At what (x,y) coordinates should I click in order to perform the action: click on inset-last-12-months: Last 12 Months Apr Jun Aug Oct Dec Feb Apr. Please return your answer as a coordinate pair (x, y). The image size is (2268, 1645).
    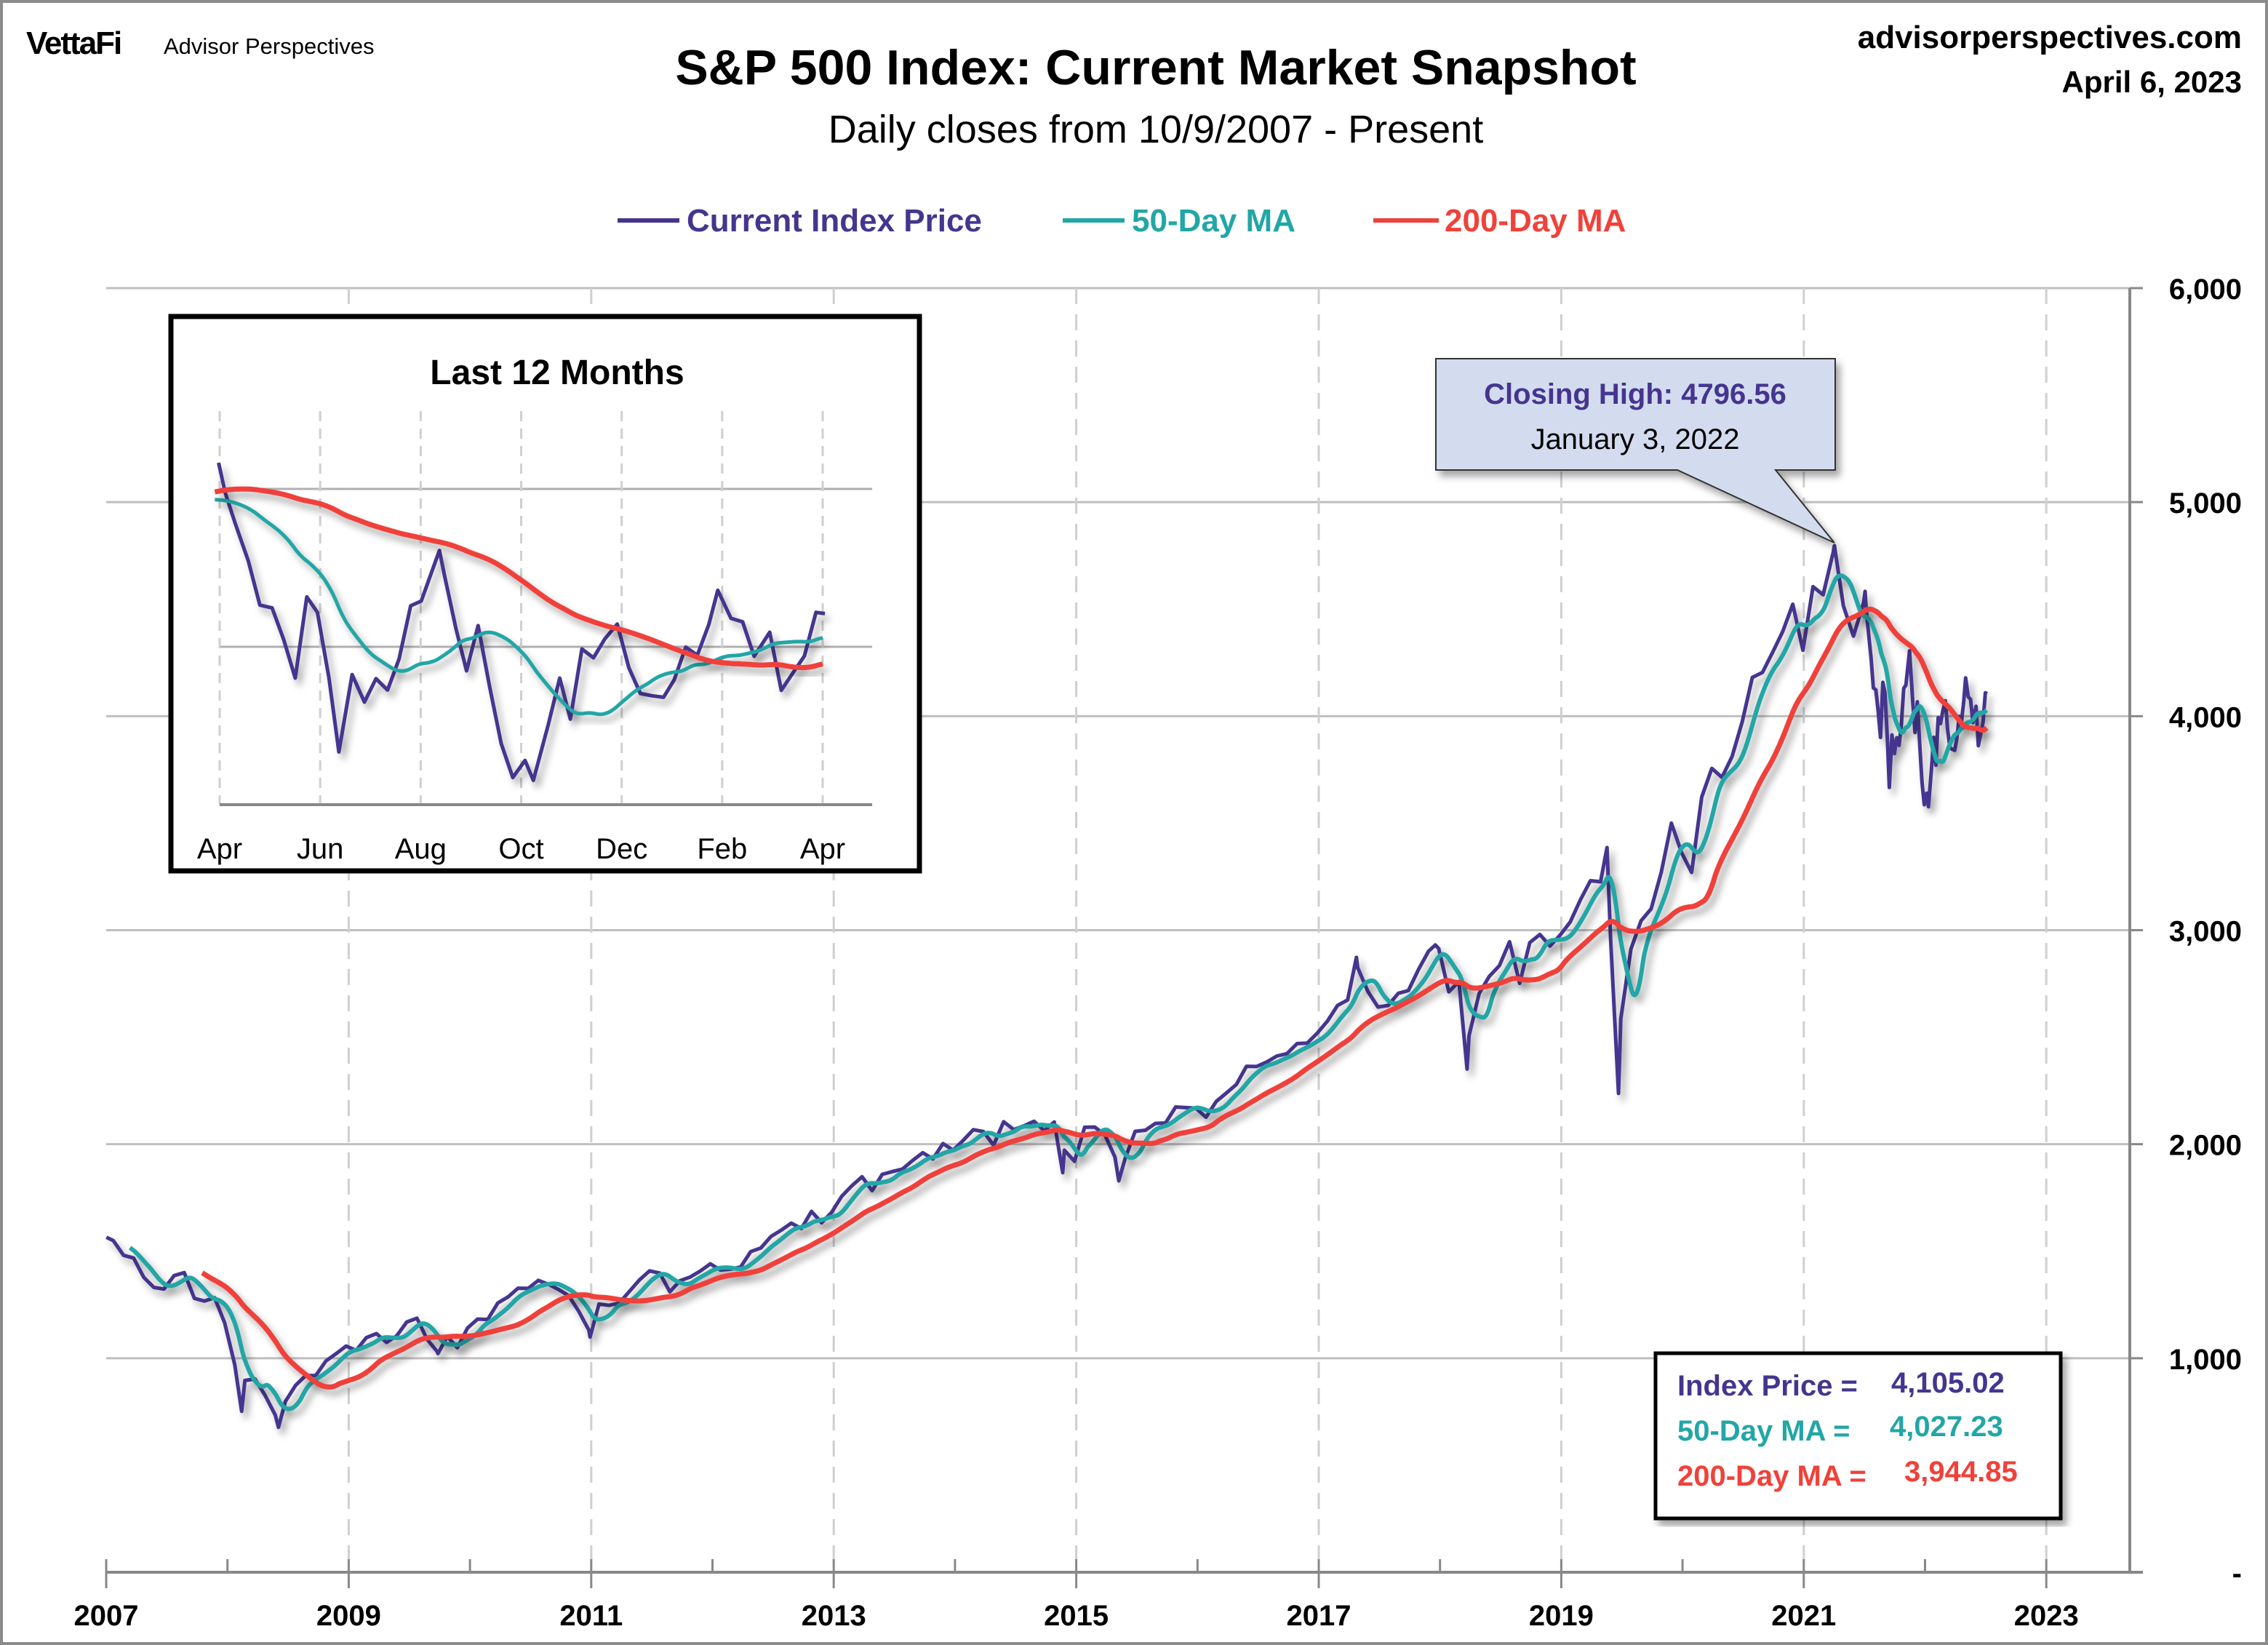
    Looking at the image, I should click on (545, 594).